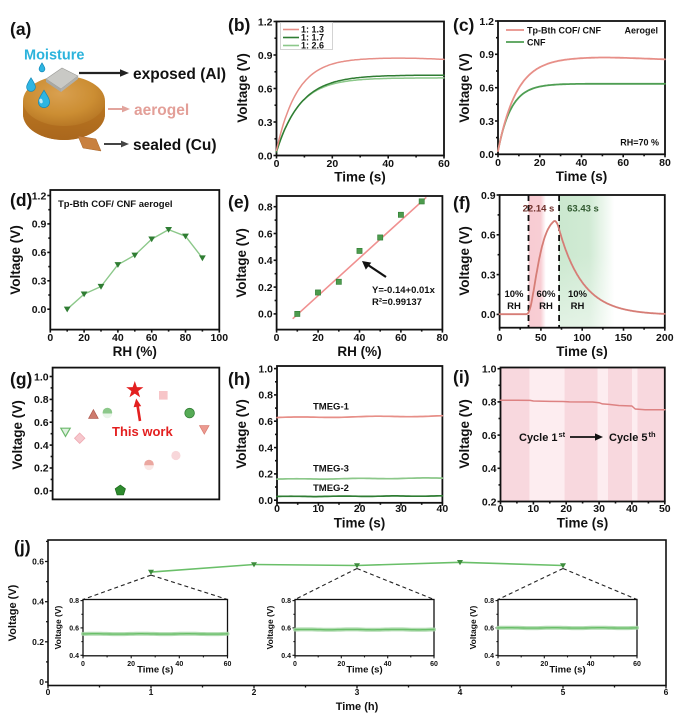 This screenshot has width=677, height=723. What do you see at coordinates (665, 509) in the screenshot?
I see `svg-text: 50` at bounding box center [665, 509].